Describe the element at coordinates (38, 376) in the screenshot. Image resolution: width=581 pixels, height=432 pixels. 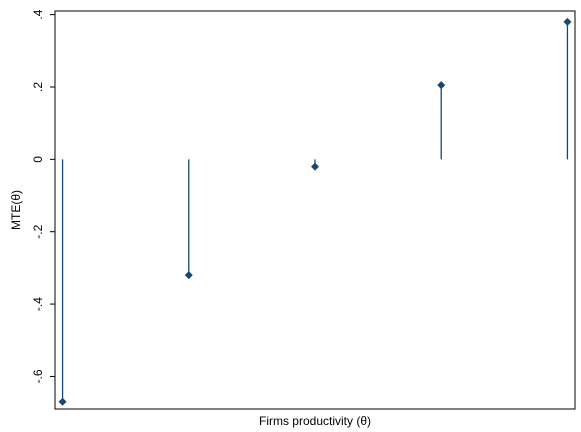
I see `y-tick-label-5: -.6` at that location.